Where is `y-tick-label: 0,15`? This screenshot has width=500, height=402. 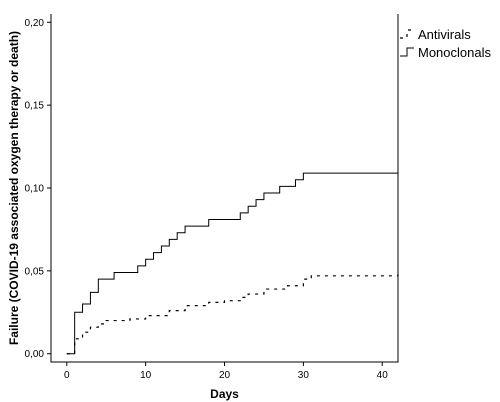 y-tick-label: 0,15 is located at coordinates (35, 106).